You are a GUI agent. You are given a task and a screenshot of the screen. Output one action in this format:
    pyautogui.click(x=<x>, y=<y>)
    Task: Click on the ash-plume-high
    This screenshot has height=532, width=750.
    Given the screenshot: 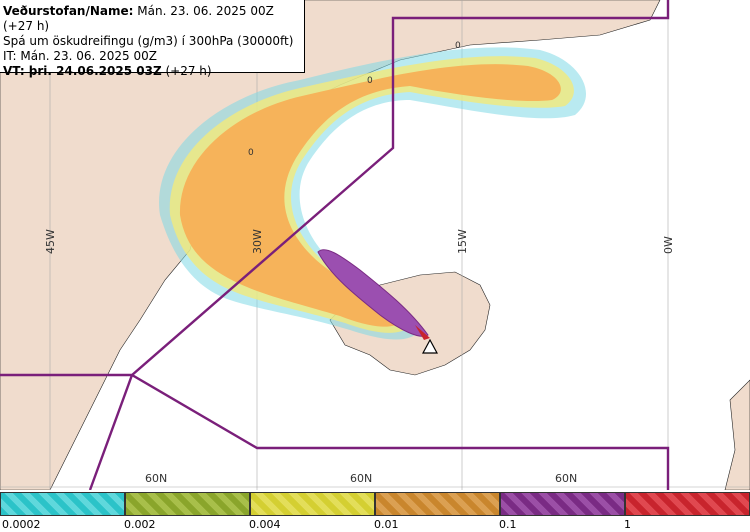 What is the action you would take?
    pyautogui.click(x=373, y=293)
    